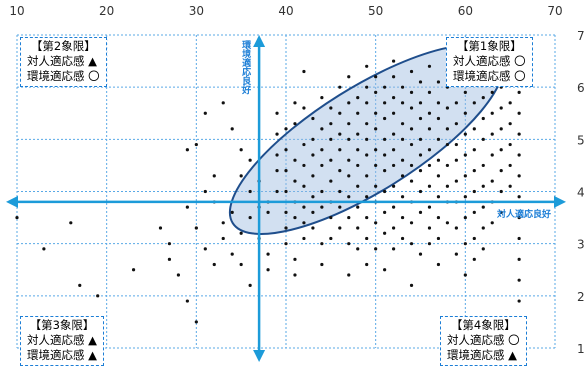  I want to click on x-tick-label: 50, so click(375, 11).